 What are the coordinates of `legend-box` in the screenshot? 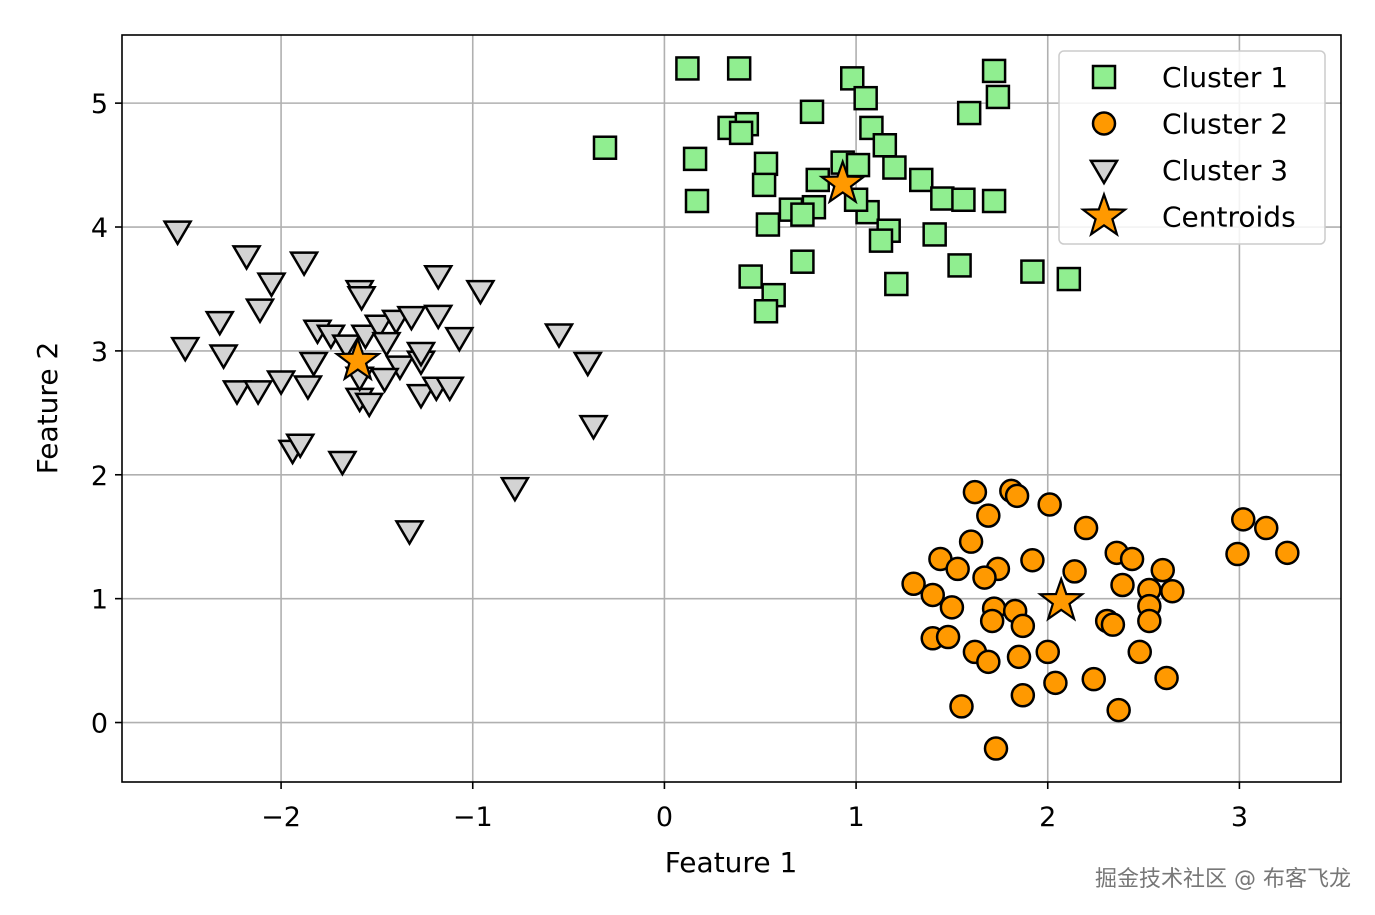 It's located at (1192, 147).